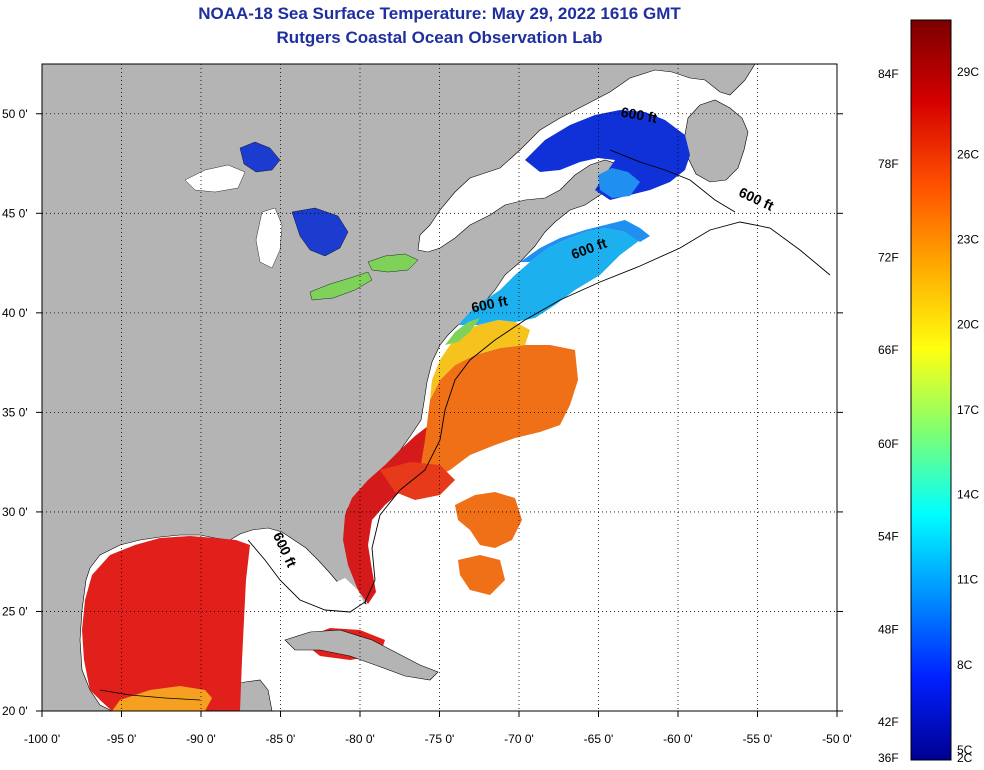  What do you see at coordinates (150, 695) in the screenshot?
I see `isobath-600ft-gulf` at bounding box center [150, 695].